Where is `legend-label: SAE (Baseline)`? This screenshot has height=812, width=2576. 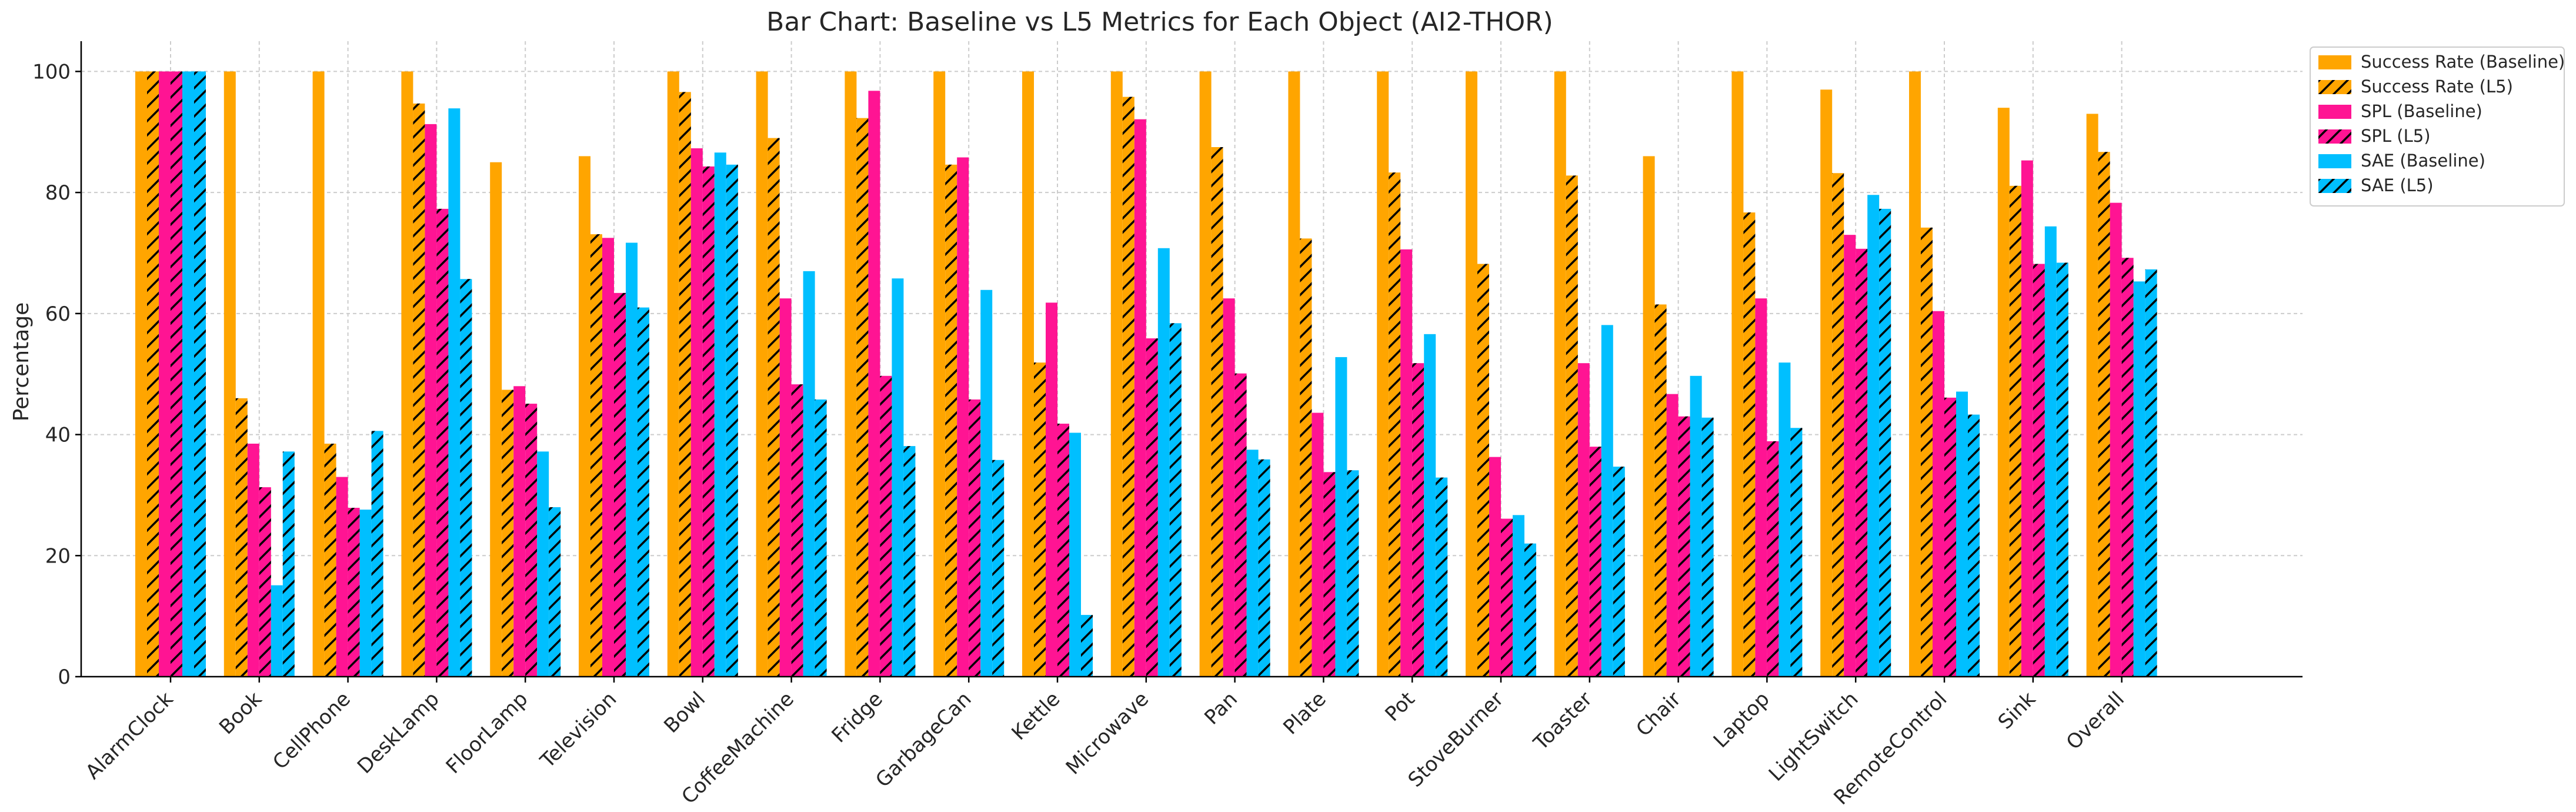
legend-label: SAE (Baseline) is located at coordinates (2423, 161).